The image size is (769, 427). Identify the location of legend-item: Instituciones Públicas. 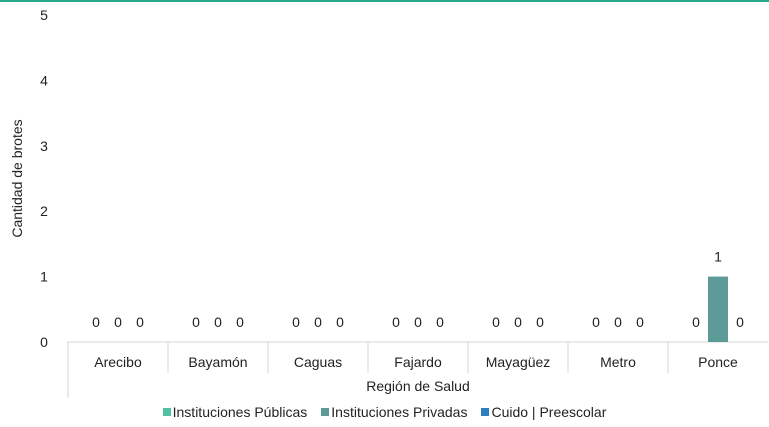
(235, 412).